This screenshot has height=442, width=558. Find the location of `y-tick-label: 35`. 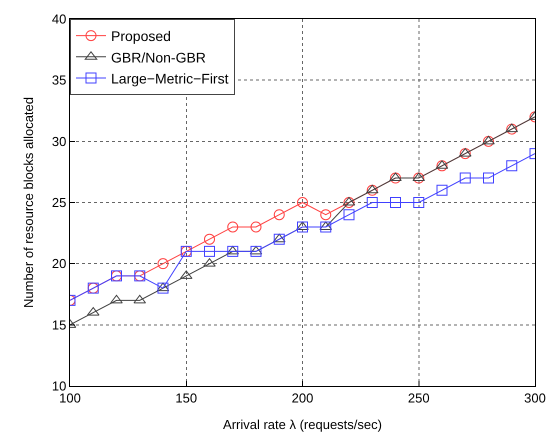

y-tick-label: 35 is located at coordinates (59, 80).